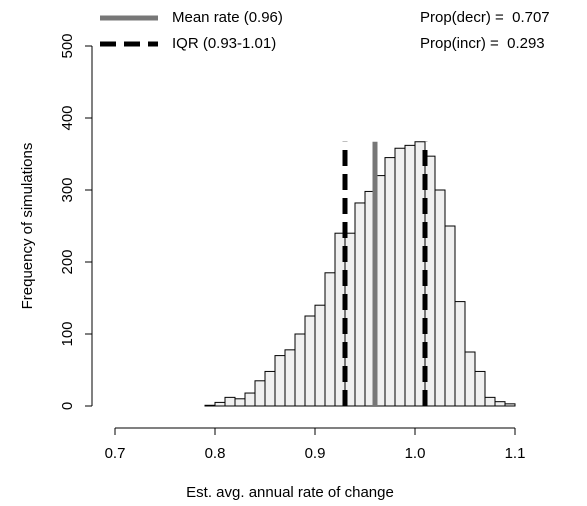 This screenshot has height=506, width=587. I want to click on y-tick-label: 400, so click(67, 117).